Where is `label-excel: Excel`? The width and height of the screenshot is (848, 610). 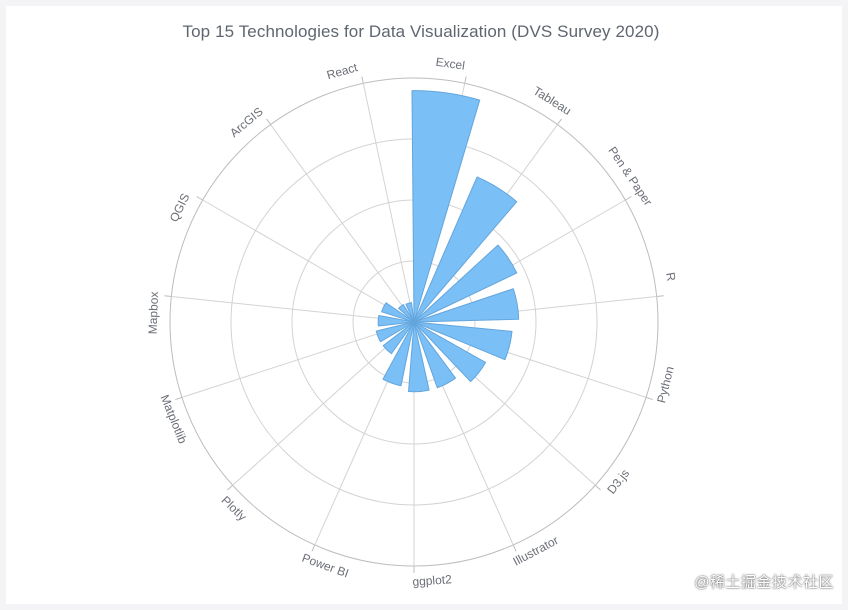
label-excel: Excel is located at coordinates (450, 64).